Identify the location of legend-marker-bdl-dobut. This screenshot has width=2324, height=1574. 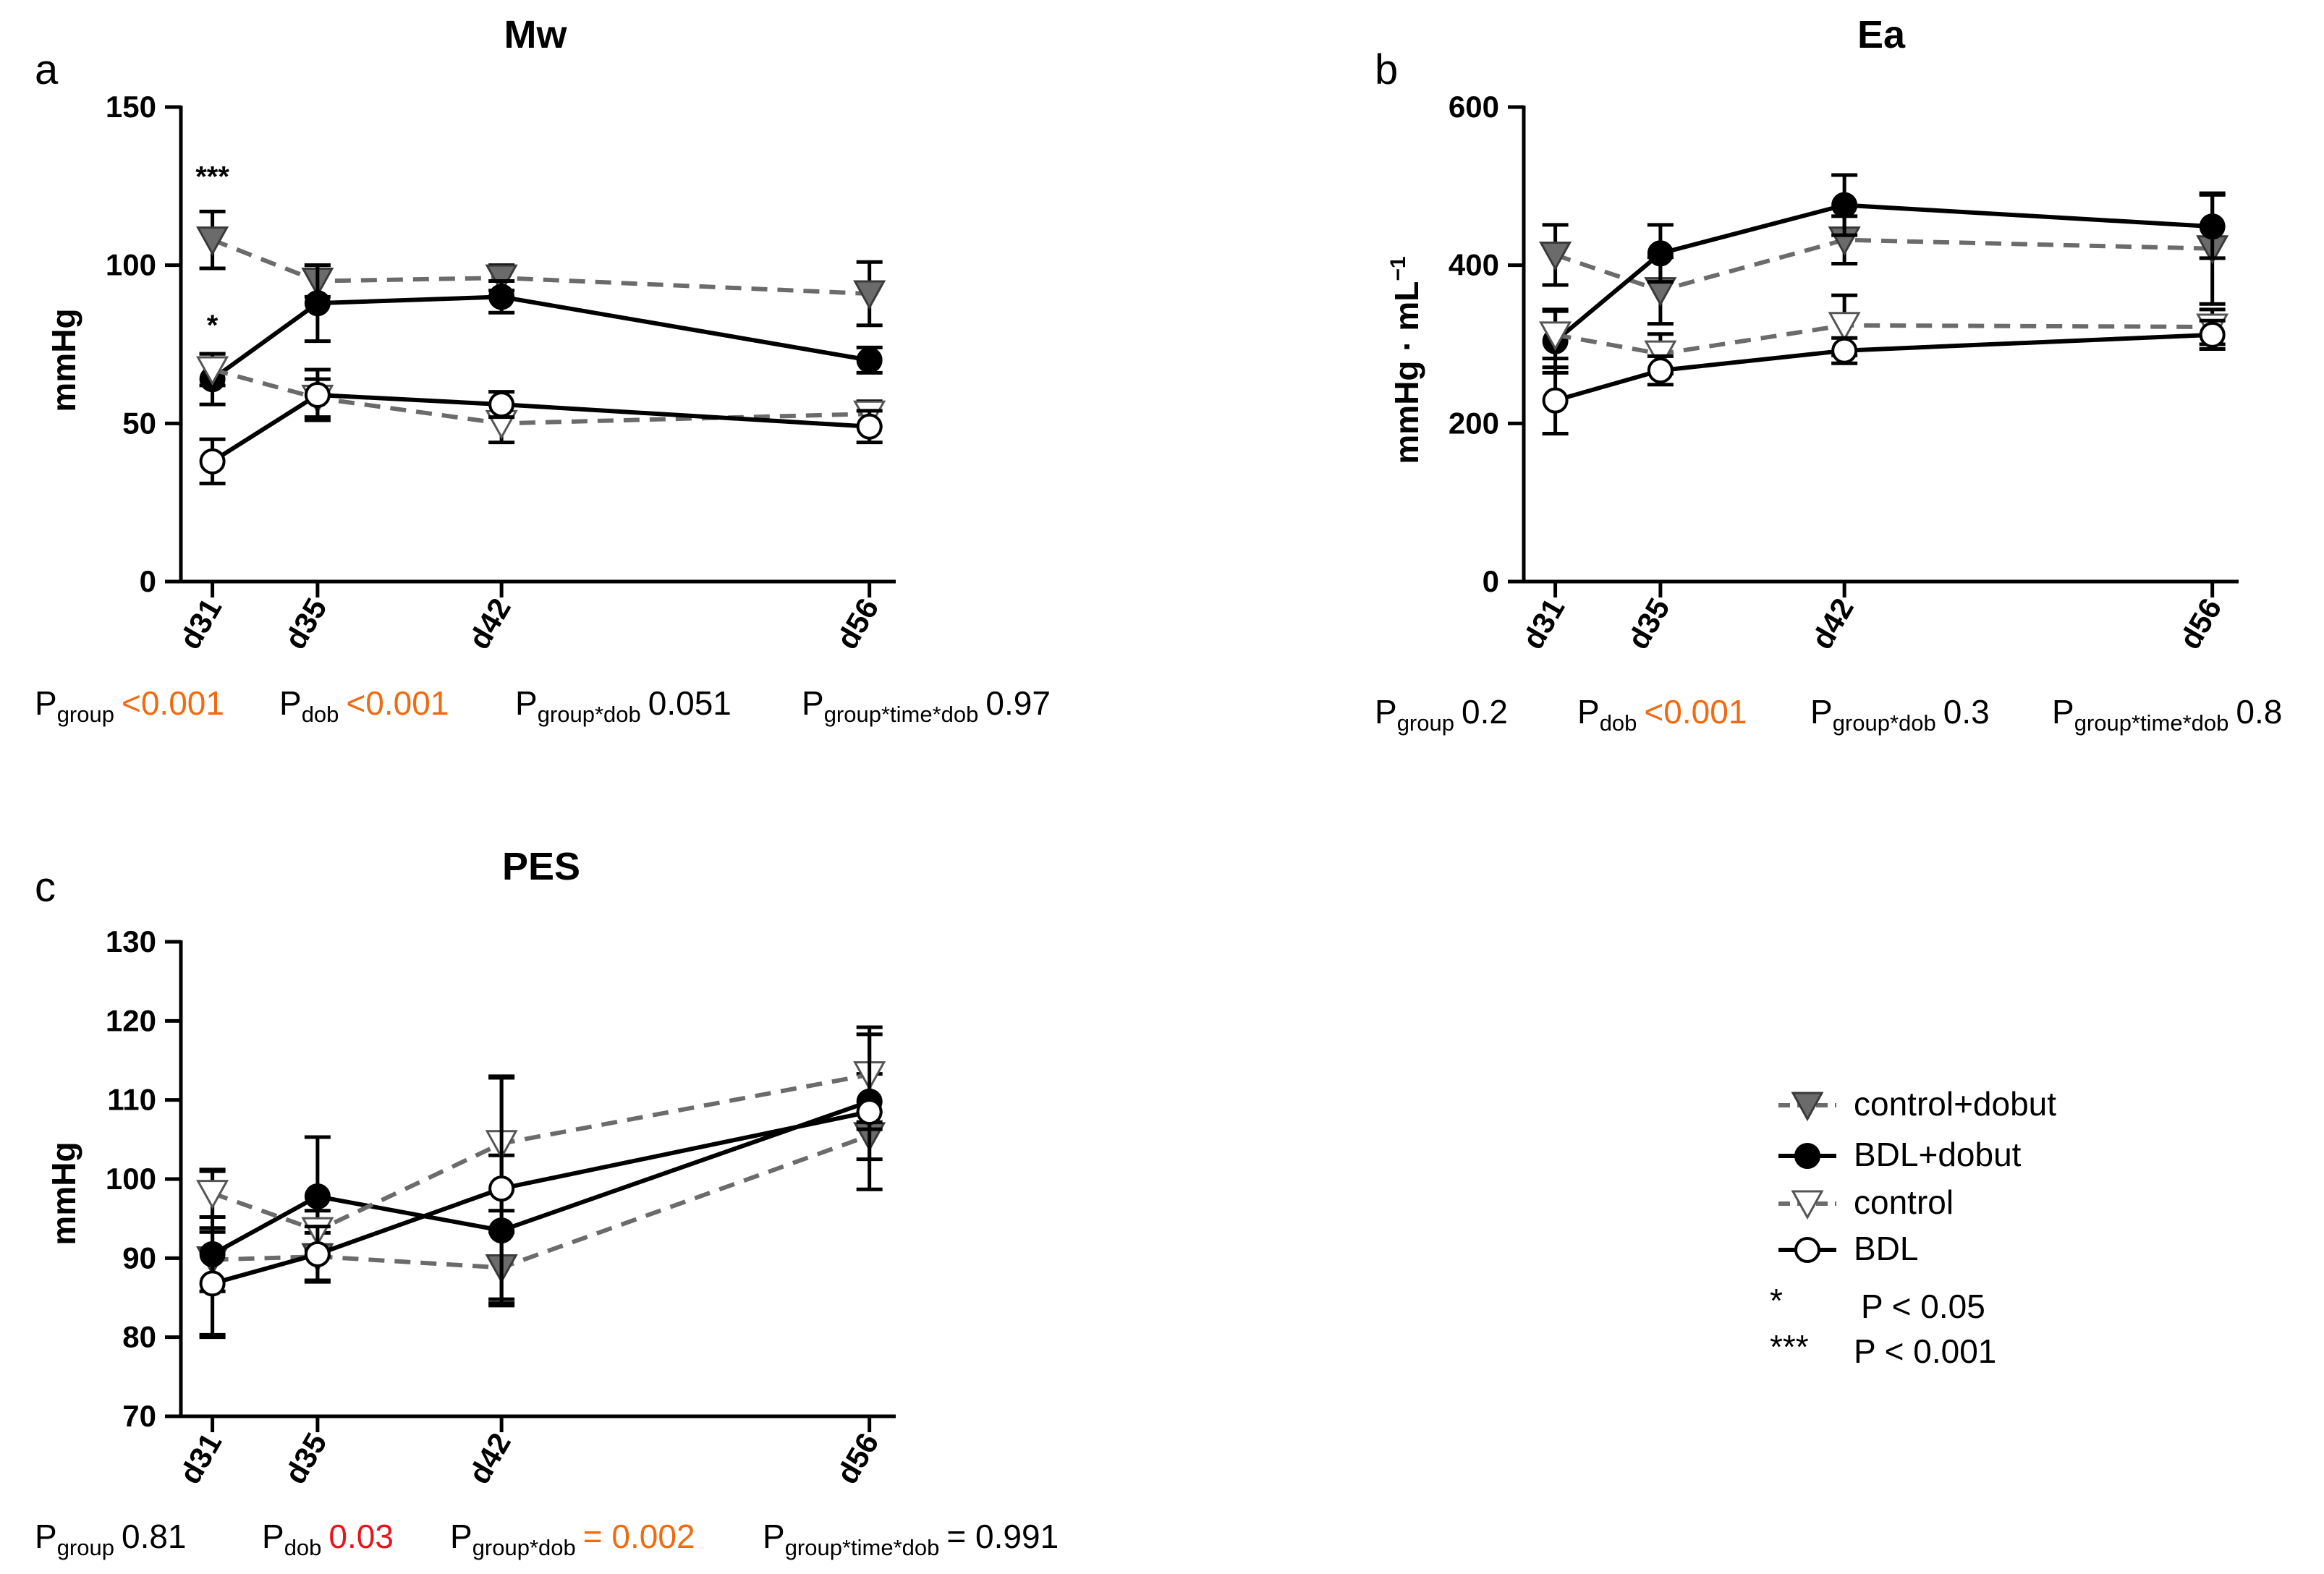
(1807, 1156).